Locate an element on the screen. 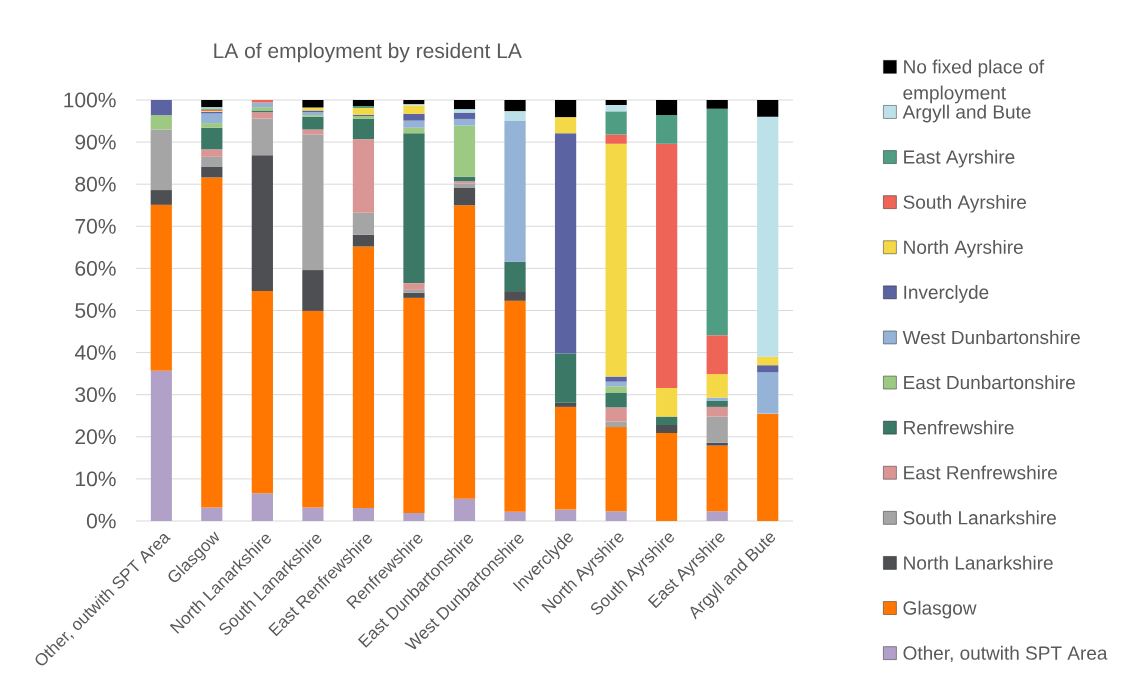 This screenshot has height=687, width=1136. legend-label: West Dunbartonshire is located at coordinates (991, 337).